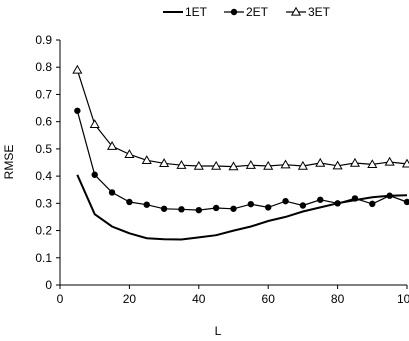 This screenshot has height=341, width=409. What do you see at coordinates (43, 67) in the screenshot?
I see `y-tick-label: 0.8` at bounding box center [43, 67].